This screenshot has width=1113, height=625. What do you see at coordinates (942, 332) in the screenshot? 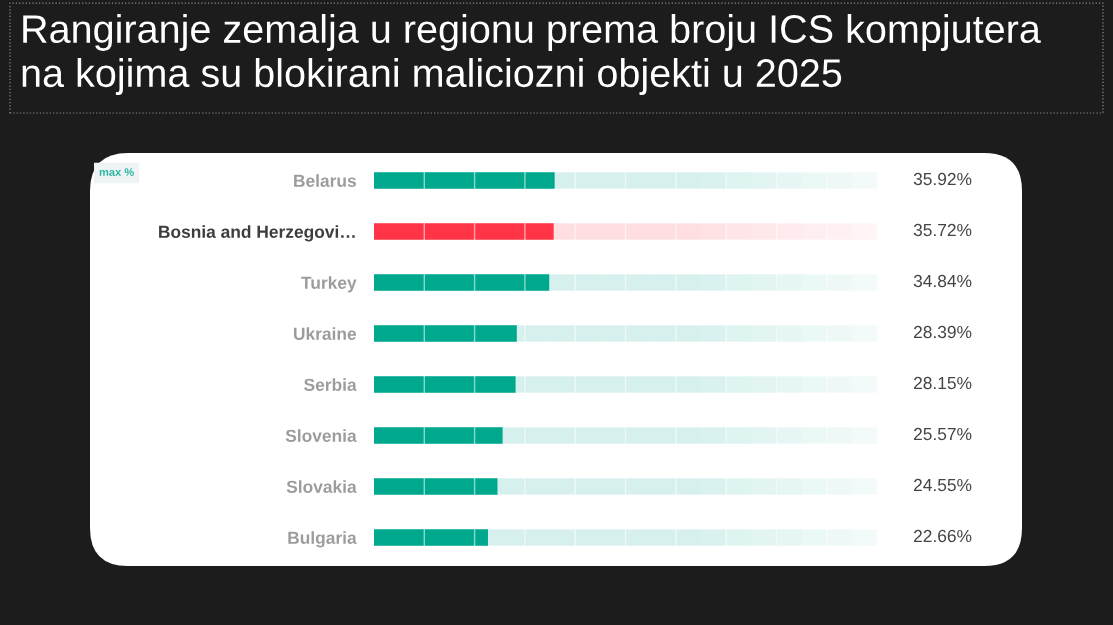
I see `data-label: 28.39%` at bounding box center [942, 332].